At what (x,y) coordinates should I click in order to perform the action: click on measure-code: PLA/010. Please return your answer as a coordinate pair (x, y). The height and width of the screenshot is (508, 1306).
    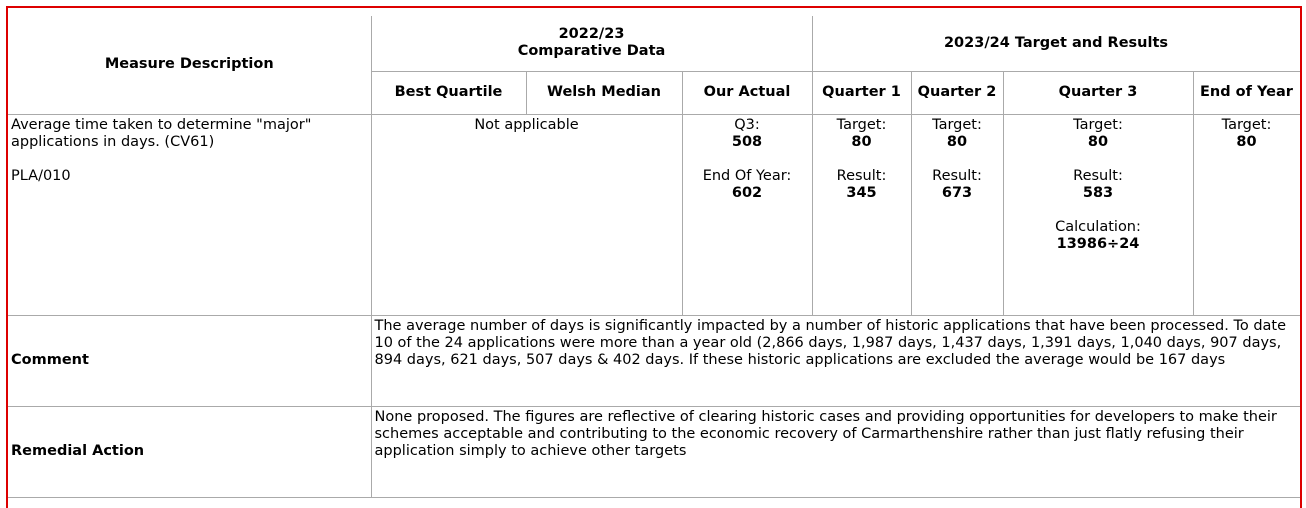
    Looking at the image, I should click on (41, 175).